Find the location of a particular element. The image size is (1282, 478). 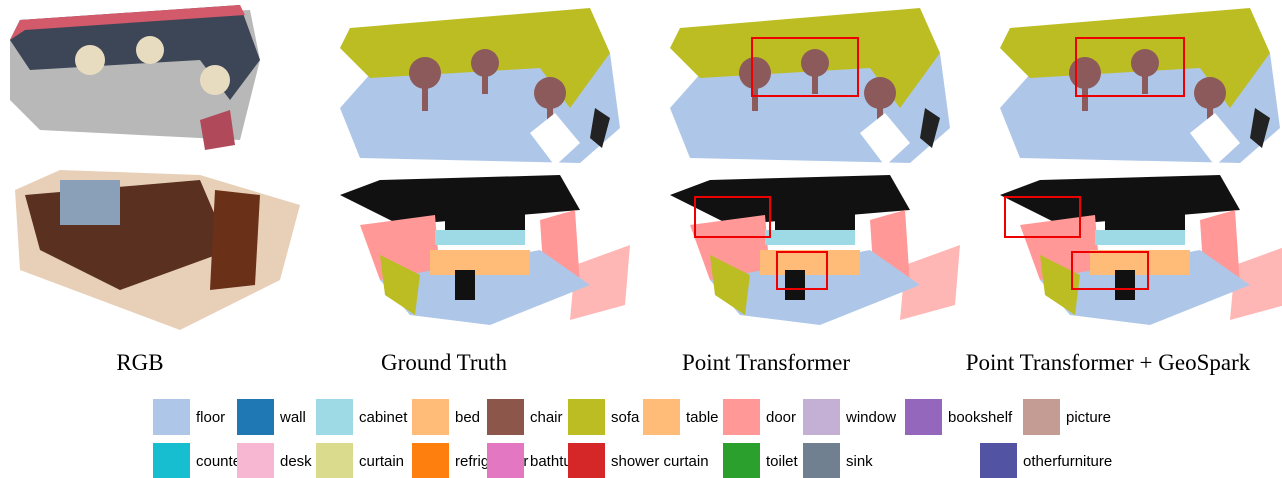

legend-label: toilet is located at coordinates (782, 461).